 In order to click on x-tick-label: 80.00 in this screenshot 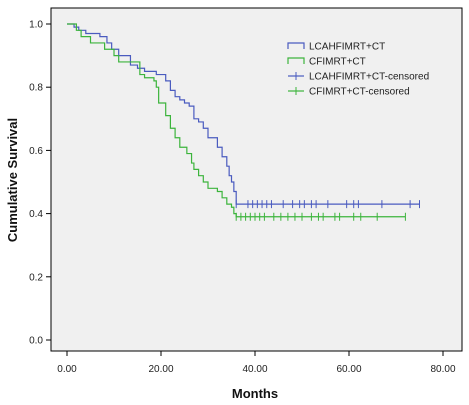, I will do `click(442, 369)`.